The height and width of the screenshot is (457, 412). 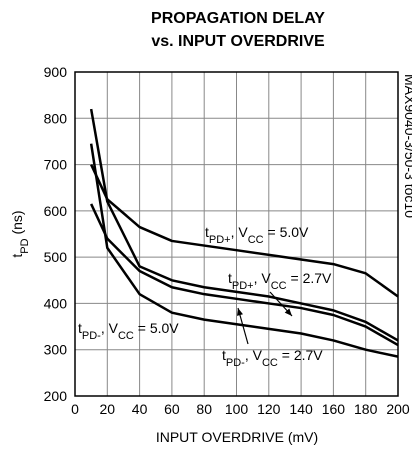 What do you see at coordinates (56, 257) in the screenshot?
I see `y-tick-label: 500` at bounding box center [56, 257].